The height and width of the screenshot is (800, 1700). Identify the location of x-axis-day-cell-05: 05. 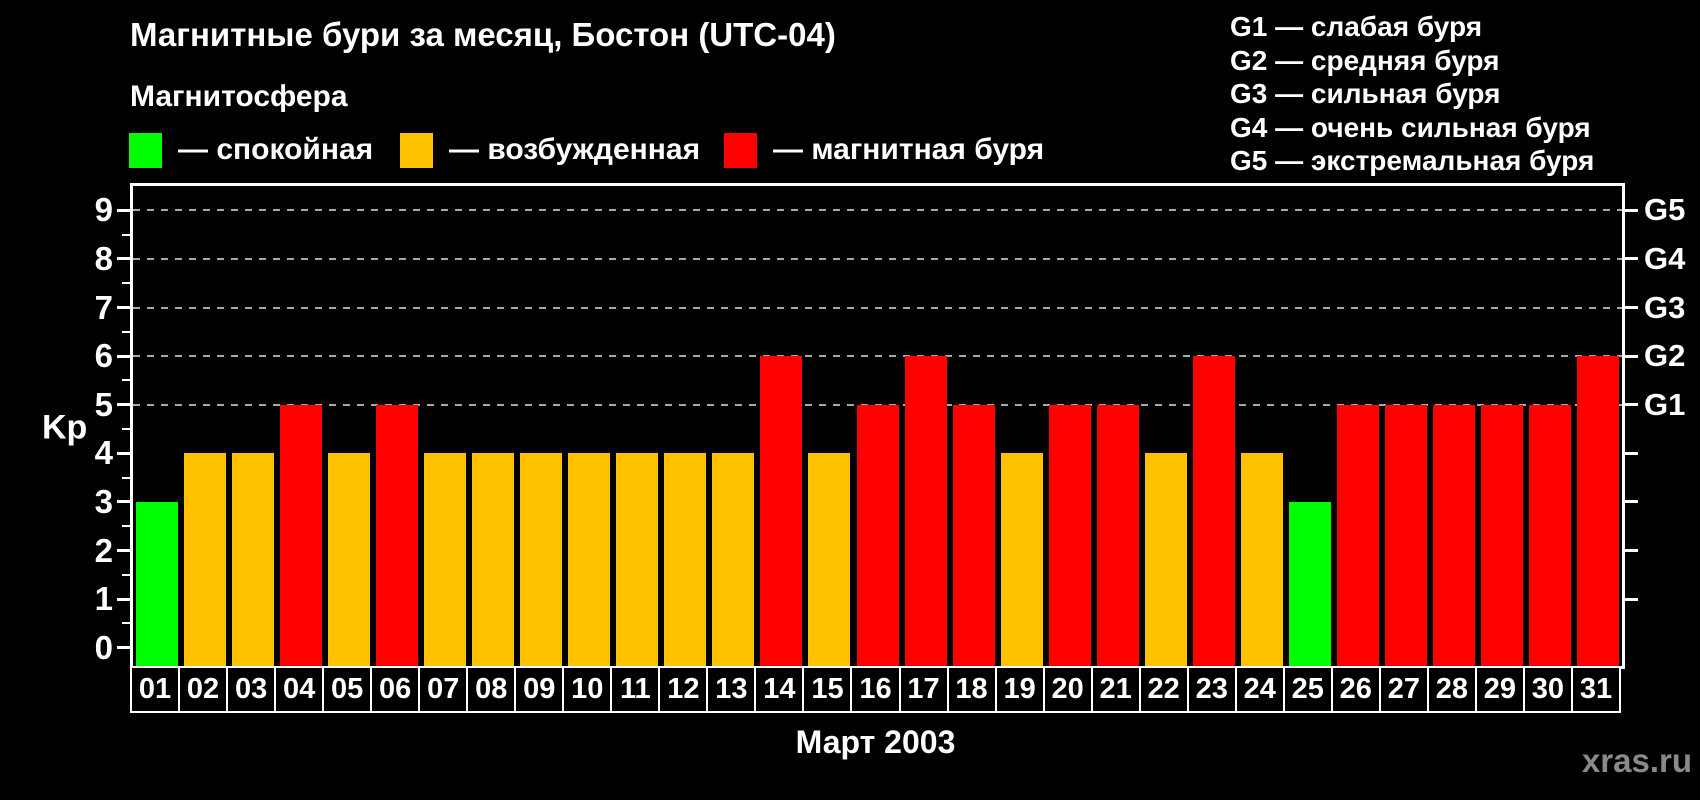
(347, 689).